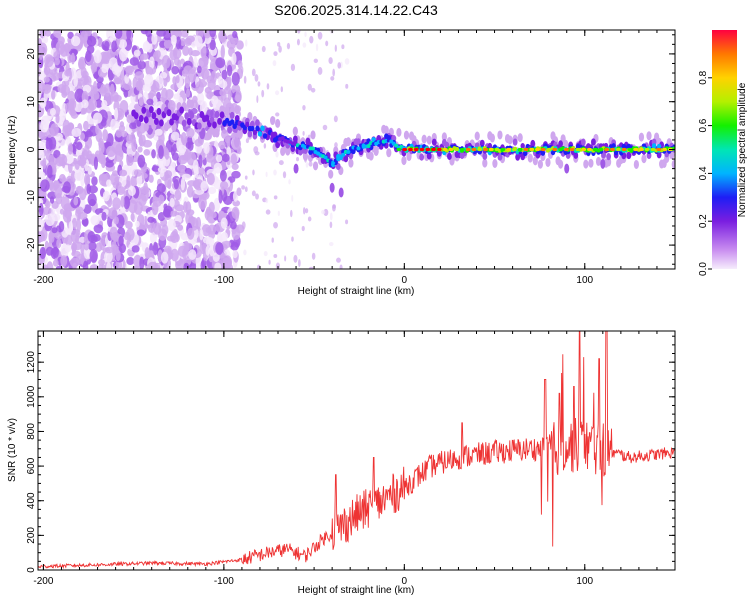  Describe the element at coordinates (31, 431) in the screenshot. I see `y-tick-label: 800` at that location.